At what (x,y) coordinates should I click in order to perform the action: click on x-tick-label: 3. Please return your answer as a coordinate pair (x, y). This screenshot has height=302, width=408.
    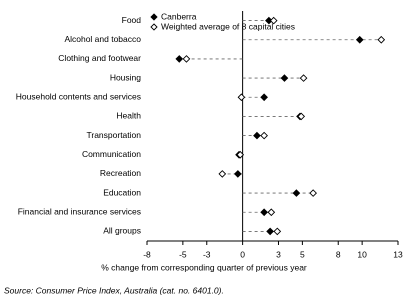
    Looking at the image, I should click on (278, 254).